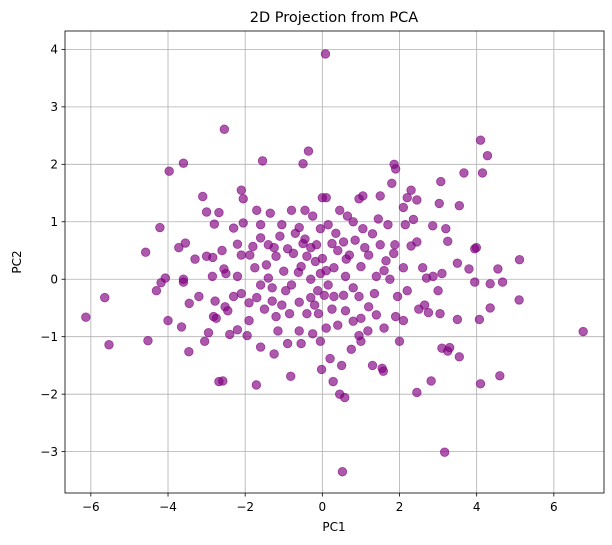 Image resolution: width=612 pixels, height=545 pixels. Describe the element at coordinates (54, 50) in the screenshot. I see `y-tick-label: 4` at that location.